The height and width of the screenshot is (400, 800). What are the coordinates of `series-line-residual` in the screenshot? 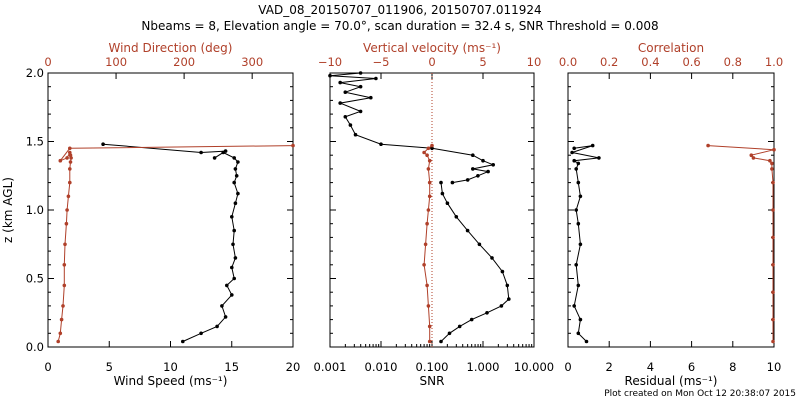 It's located at (584, 243).